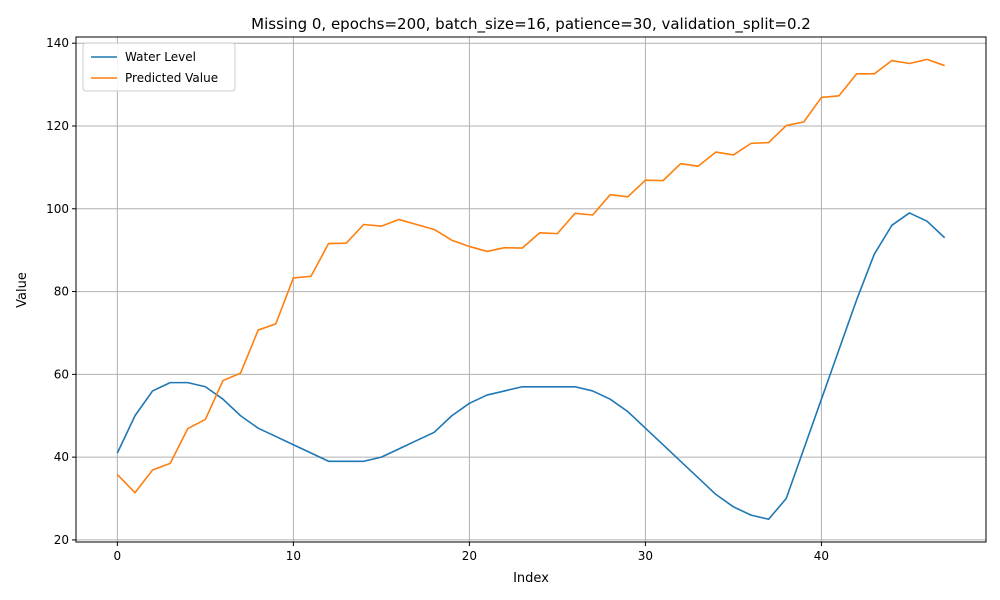 This screenshot has height=600, width=1000. What do you see at coordinates (171, 78) in the screenshot?
I see `legend-label-1: Predicted Value` at bounding box center [171, 78].